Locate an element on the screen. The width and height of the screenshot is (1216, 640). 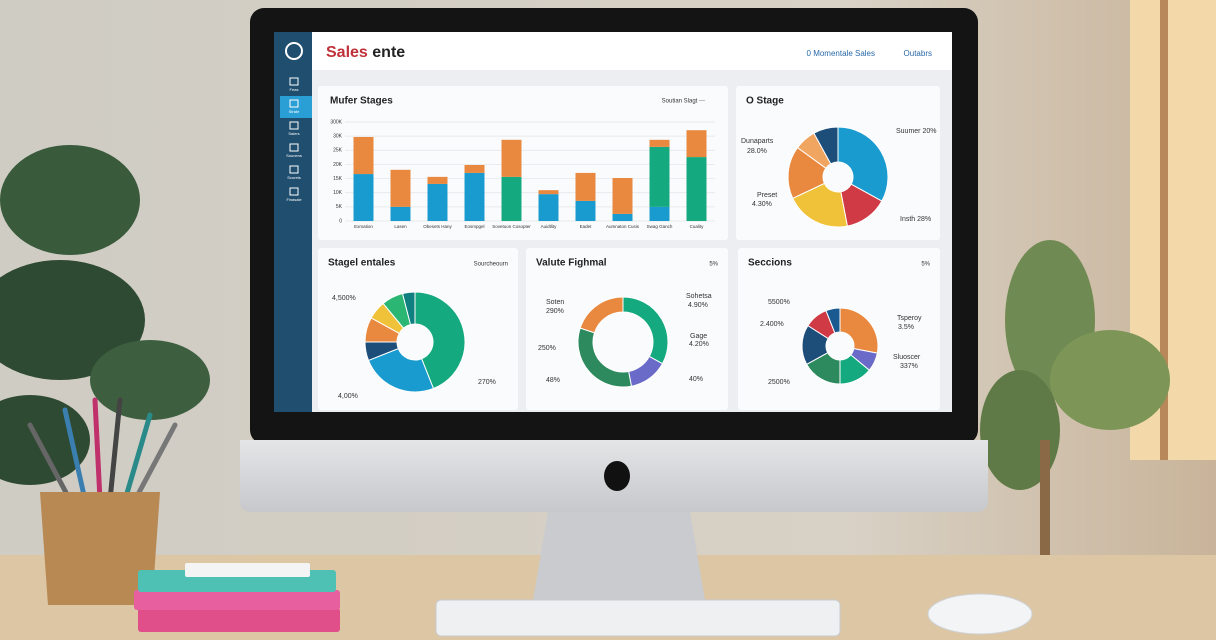
plant-right is located at coordinates (1075, 400).